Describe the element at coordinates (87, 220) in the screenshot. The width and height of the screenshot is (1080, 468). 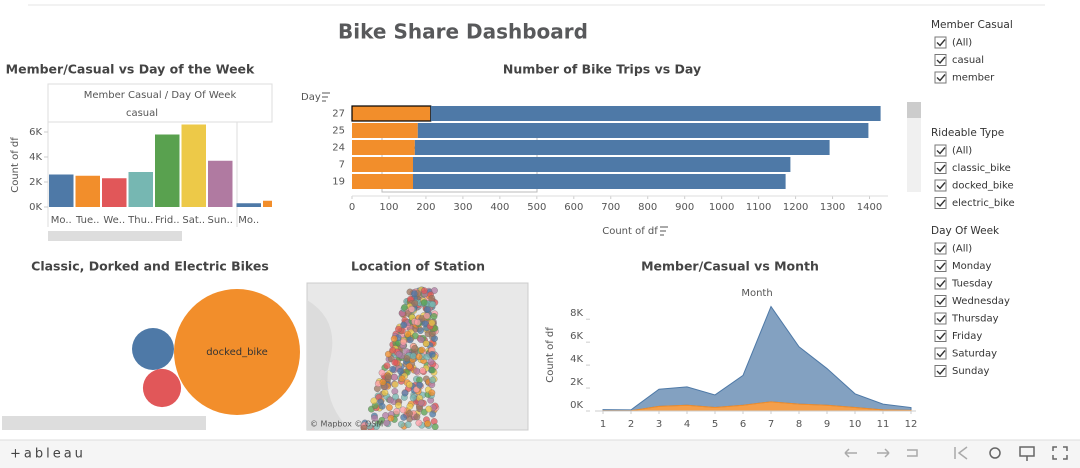
I see `x-tick-label: Tue..` at that location.